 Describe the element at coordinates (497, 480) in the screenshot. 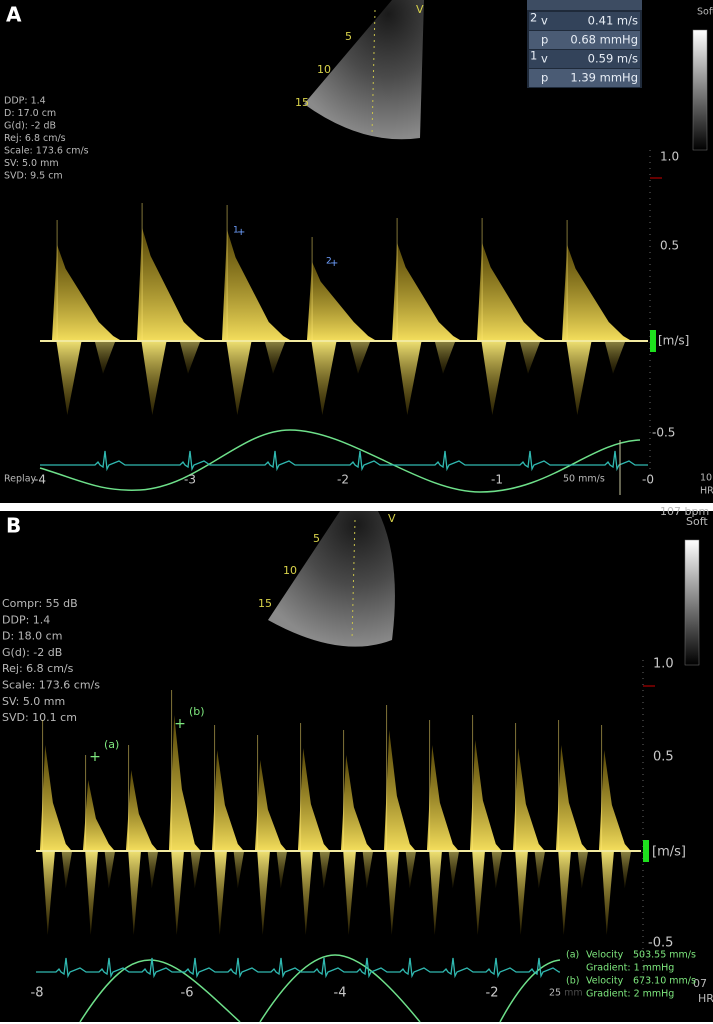

I see `time-label: -1` at that location.